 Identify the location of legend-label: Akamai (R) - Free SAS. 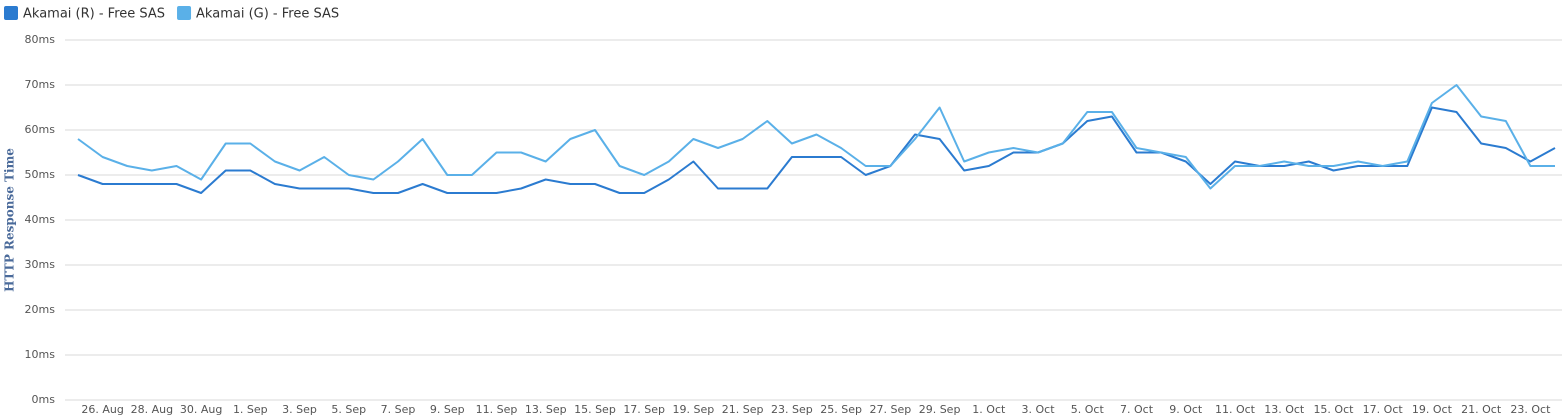
(94, 14).